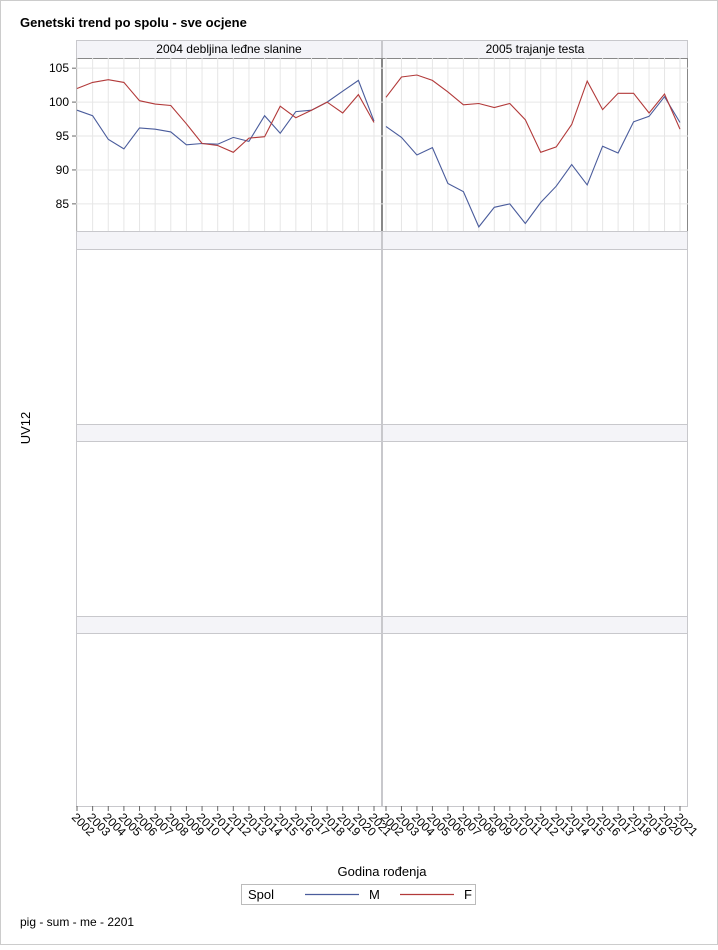 This screenshot has height=950, width=718. I want to click on x-axis-label: Godina rođenja, so click(383, 871).